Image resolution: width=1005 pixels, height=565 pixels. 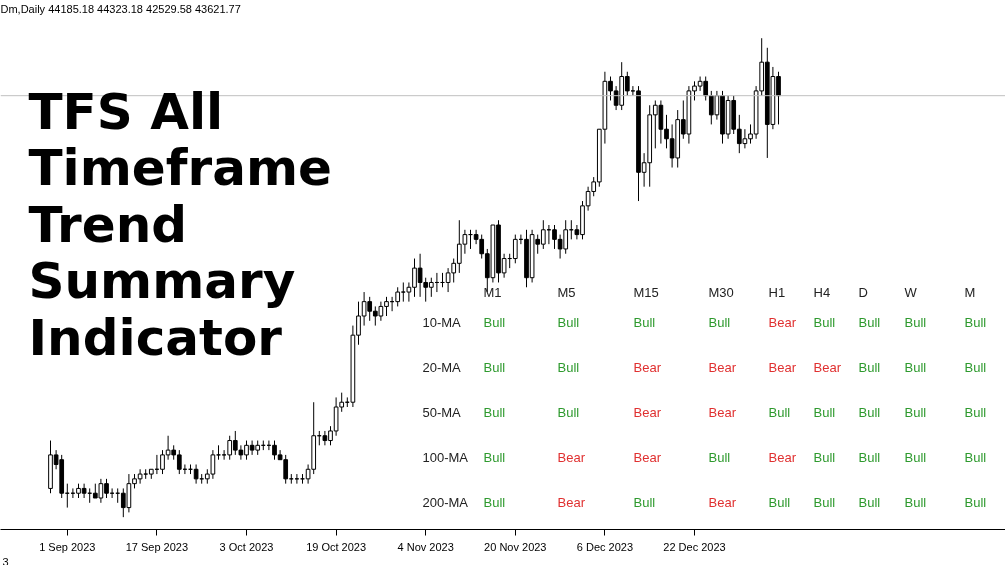 What do you see at coordinates (120, 8) in the screenshot?
I see `text: Dm,Daily 44185.18 44323.18 42529.58 43621.77` at bounding box center [120, 8].